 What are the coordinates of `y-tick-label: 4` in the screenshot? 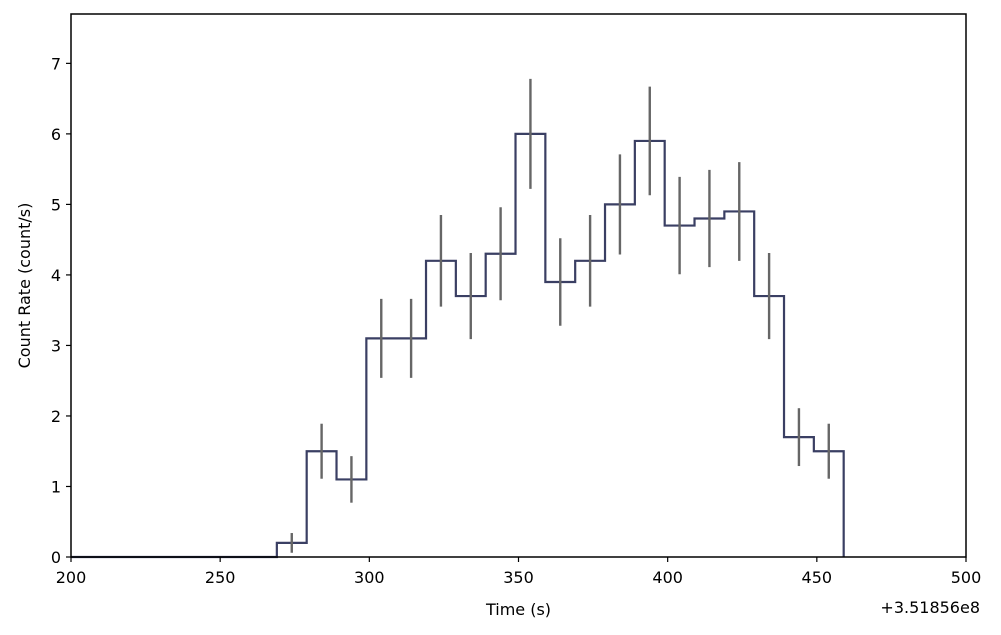 It's located at (56, 275).